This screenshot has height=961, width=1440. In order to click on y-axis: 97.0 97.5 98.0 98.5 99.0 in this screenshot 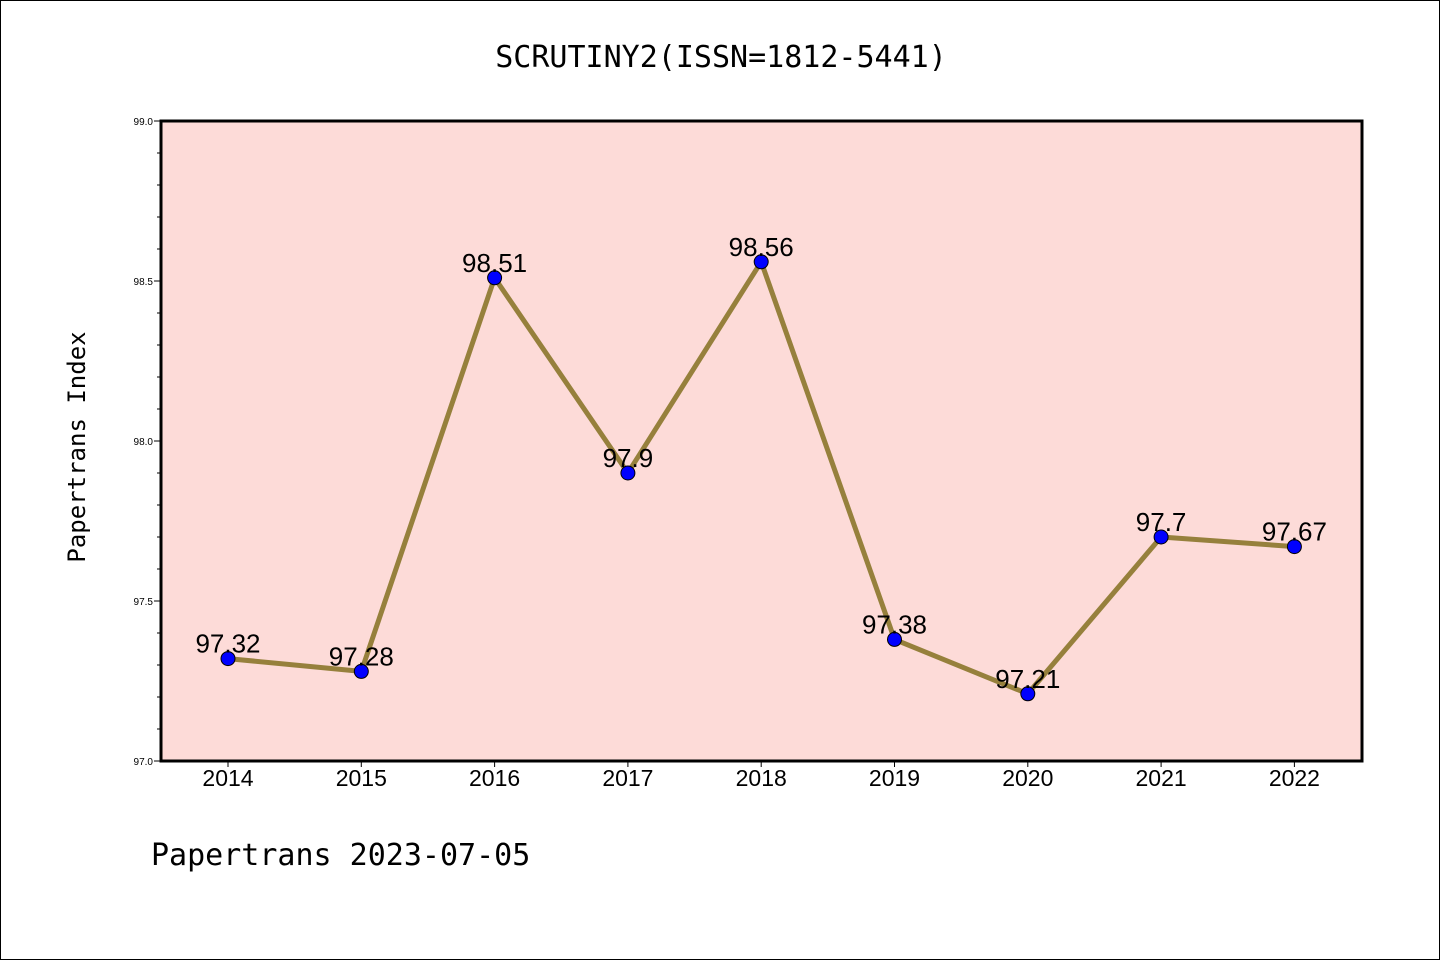, I will do `click(147, 442)`.